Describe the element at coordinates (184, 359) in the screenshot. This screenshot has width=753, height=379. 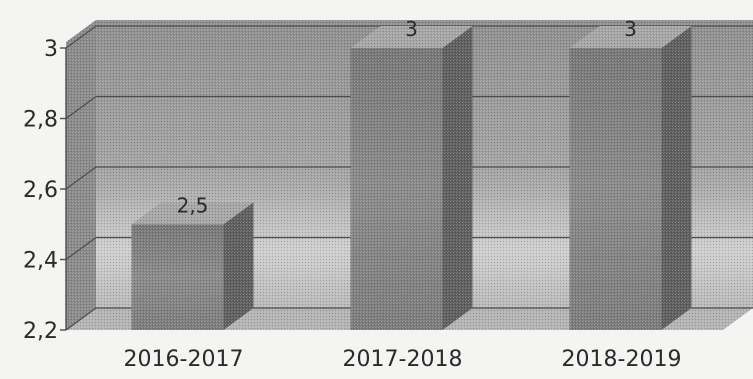
I see `x-tick-label: 2016-2017` at that location.